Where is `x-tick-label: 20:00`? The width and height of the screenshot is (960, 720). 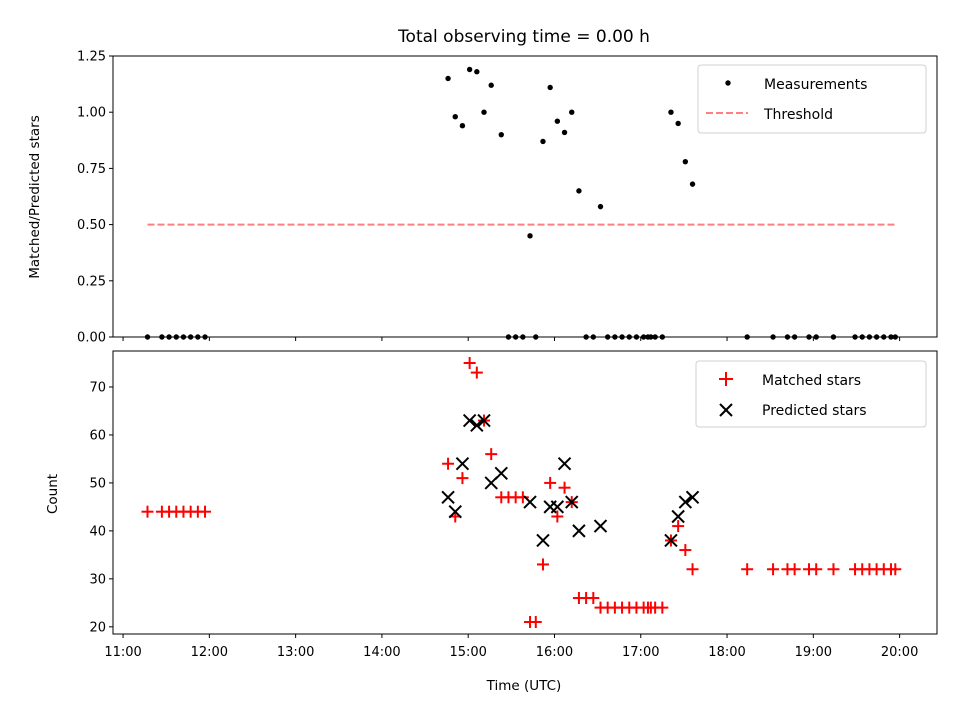 x-tick-label: 20:00 is located at coordinates (899, 652).